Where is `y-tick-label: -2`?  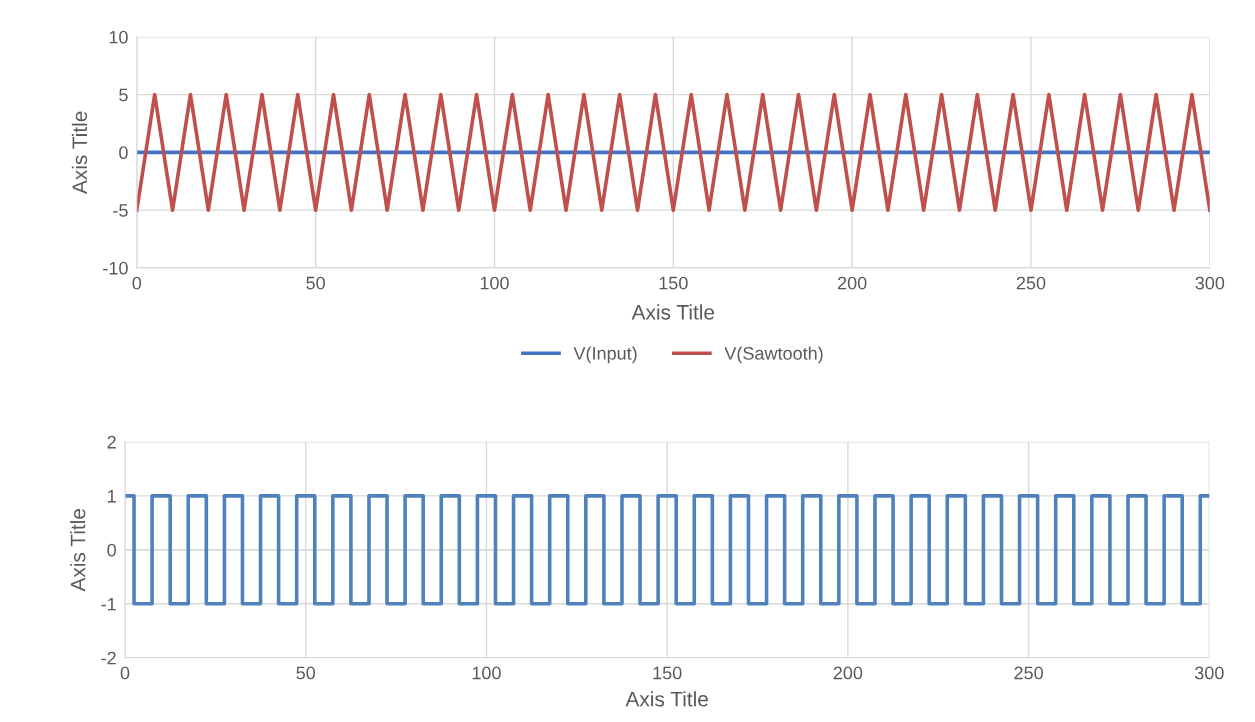
y-tick-label: -2 is located at coordinates (108, 658).